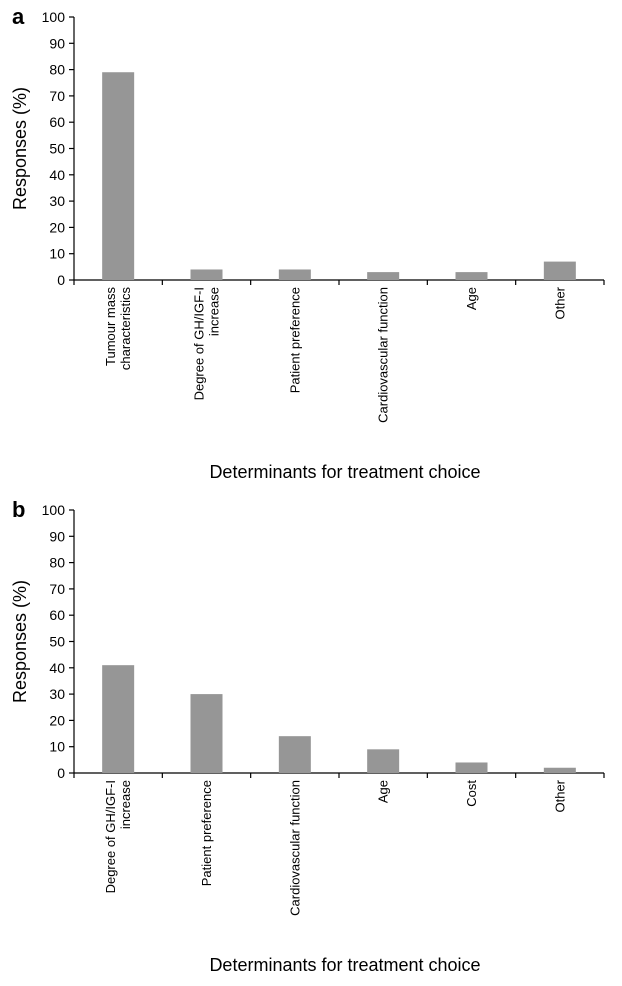  I want to click on category-label-line: characteristics, so click(125, 329).